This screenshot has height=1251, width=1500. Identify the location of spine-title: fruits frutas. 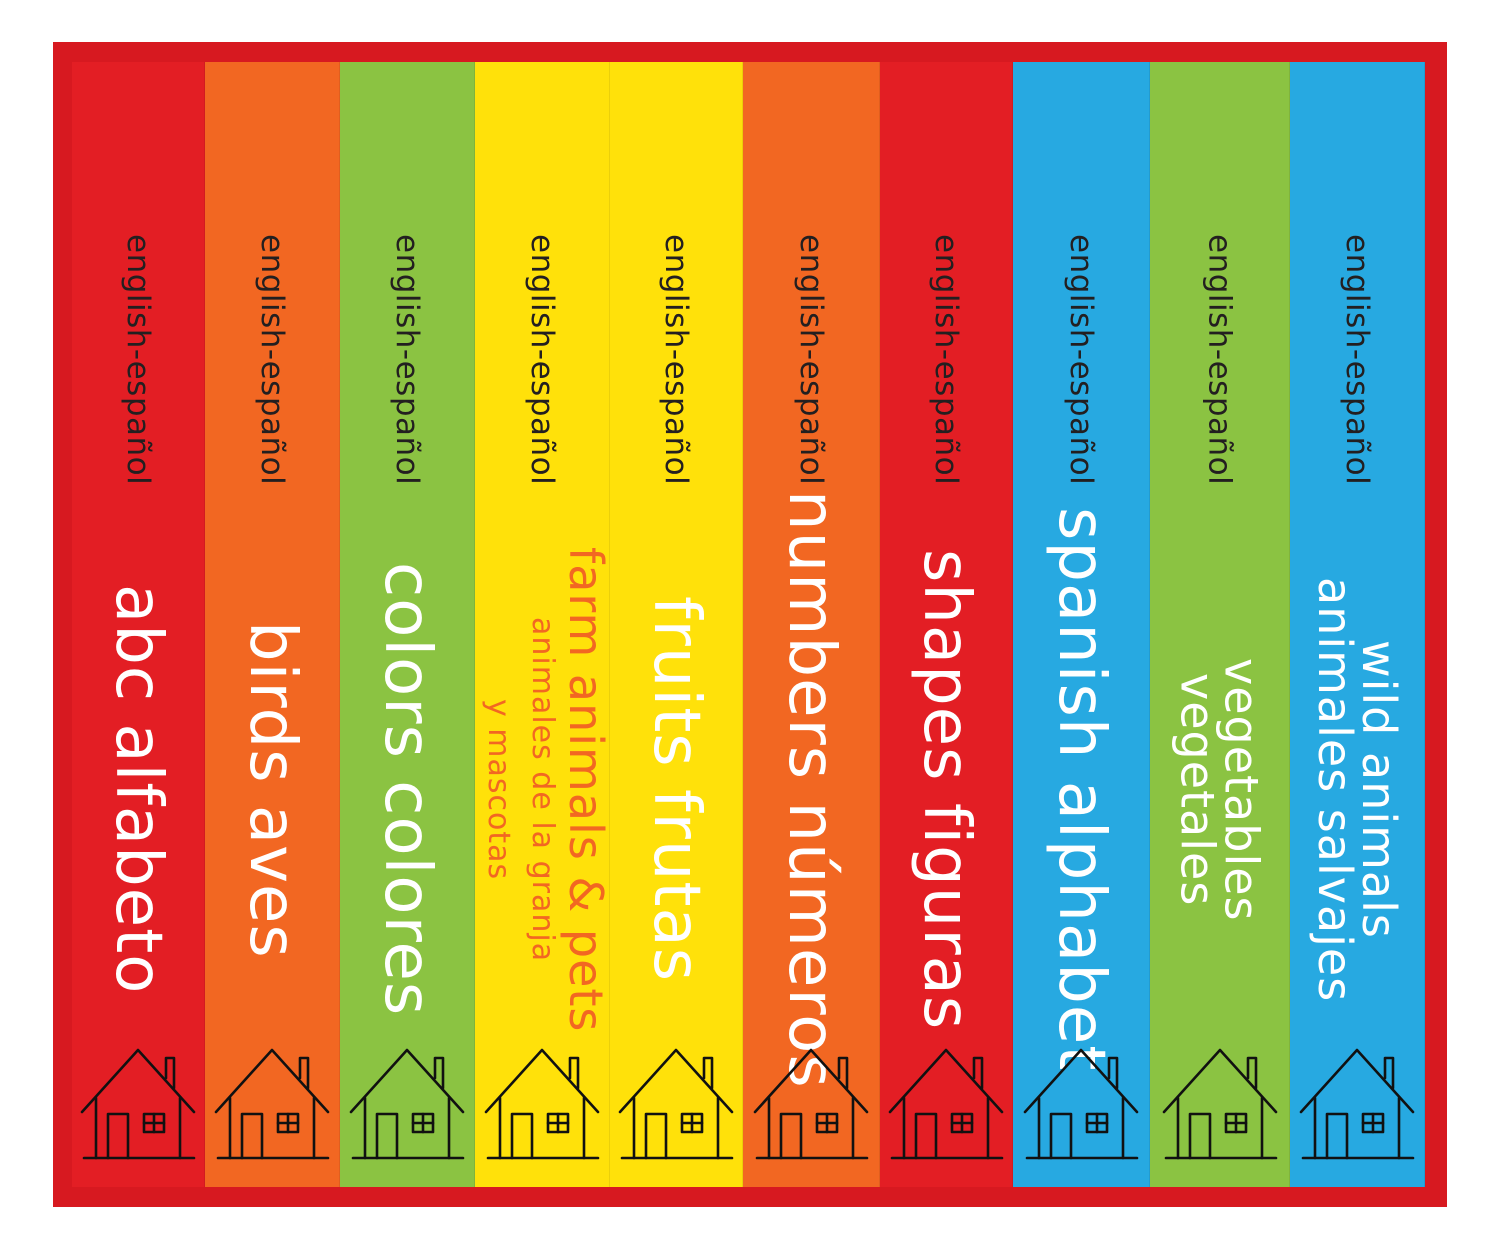
(676, 789).